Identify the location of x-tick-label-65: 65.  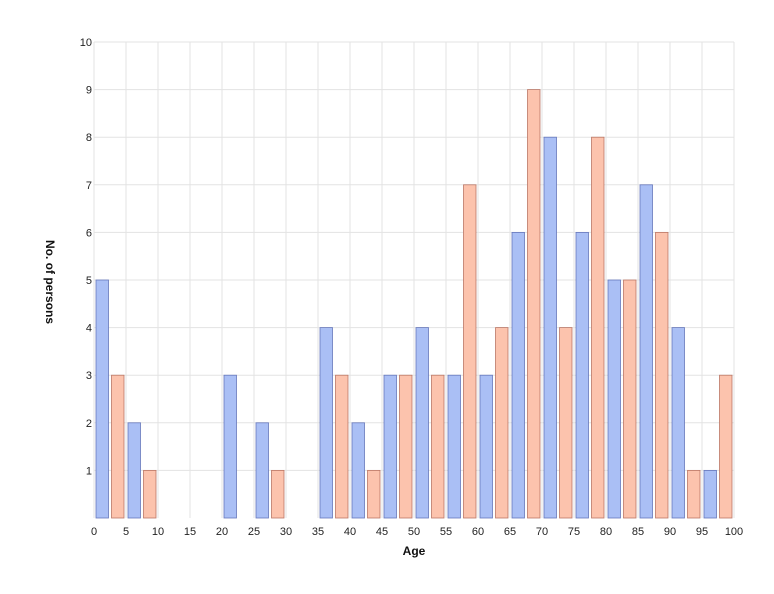
(510, 532).